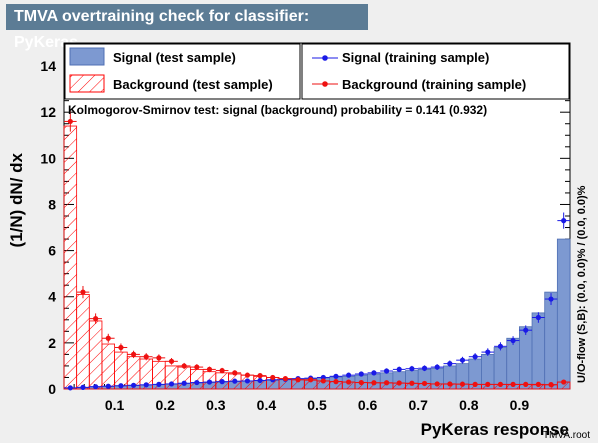 This screenshot has height=443, width=598. I want to click on source-label: TMVA.root, so click(566, 435).